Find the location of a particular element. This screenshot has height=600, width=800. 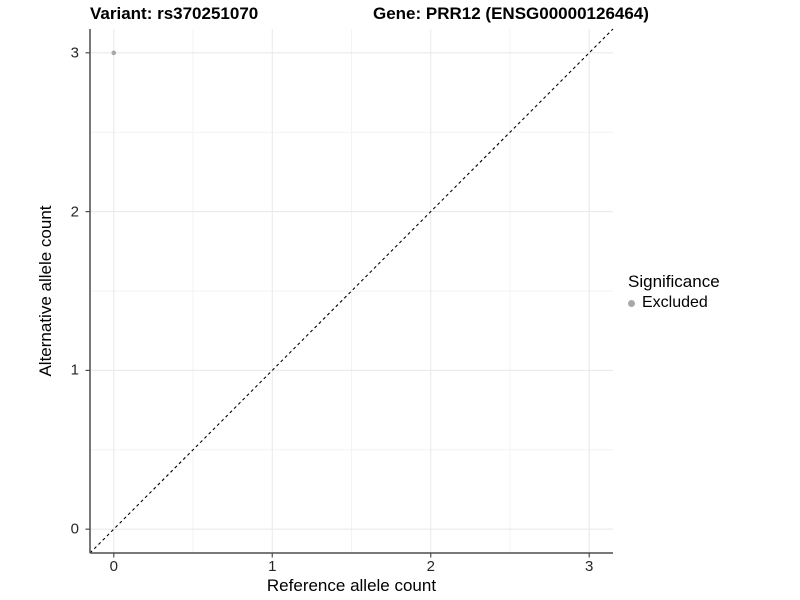

legend-item-label: Excluded is located at coordinates (675, 302).